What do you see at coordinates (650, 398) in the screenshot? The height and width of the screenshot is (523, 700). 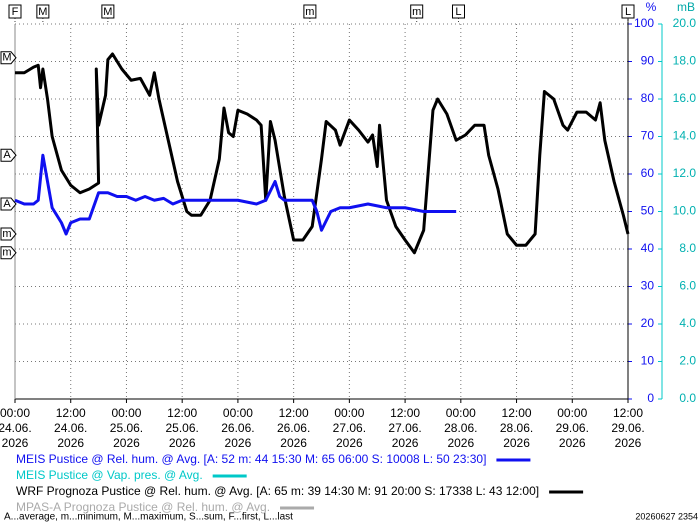 I see `y-tick-label: 0` at bounding box center [650, 398].